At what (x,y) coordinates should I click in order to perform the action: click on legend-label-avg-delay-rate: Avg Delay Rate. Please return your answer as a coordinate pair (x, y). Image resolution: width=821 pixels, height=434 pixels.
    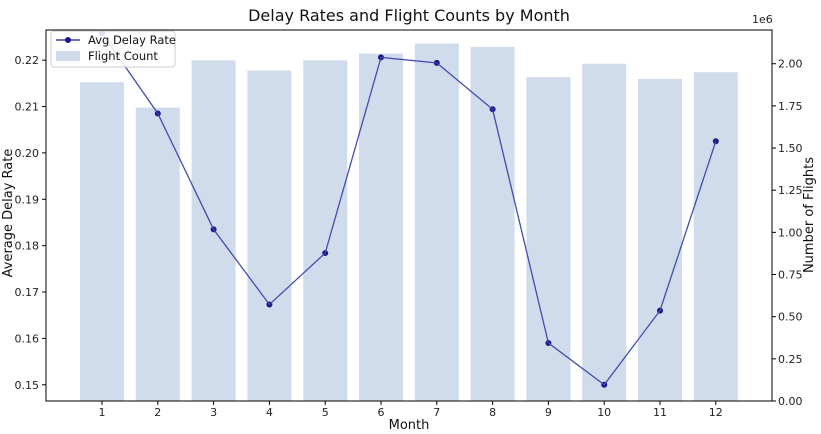
    Looking at the image, I should click on (132, 40).